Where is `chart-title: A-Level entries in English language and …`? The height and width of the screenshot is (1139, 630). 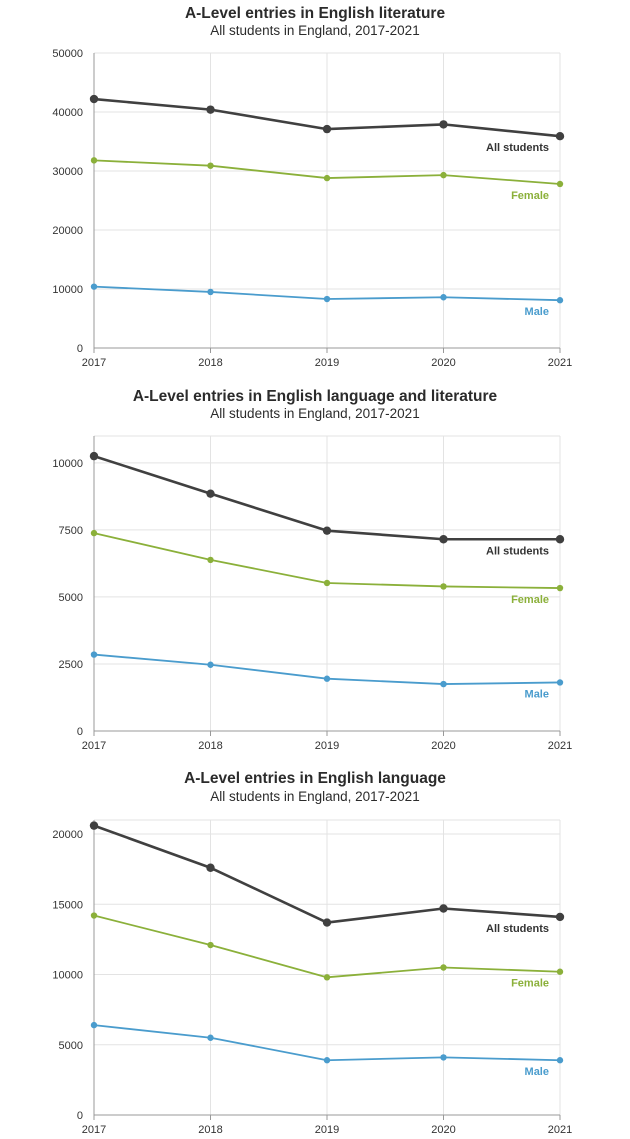 chart-title: A-Level entries in English language and … is located at coordinates (315, 396).